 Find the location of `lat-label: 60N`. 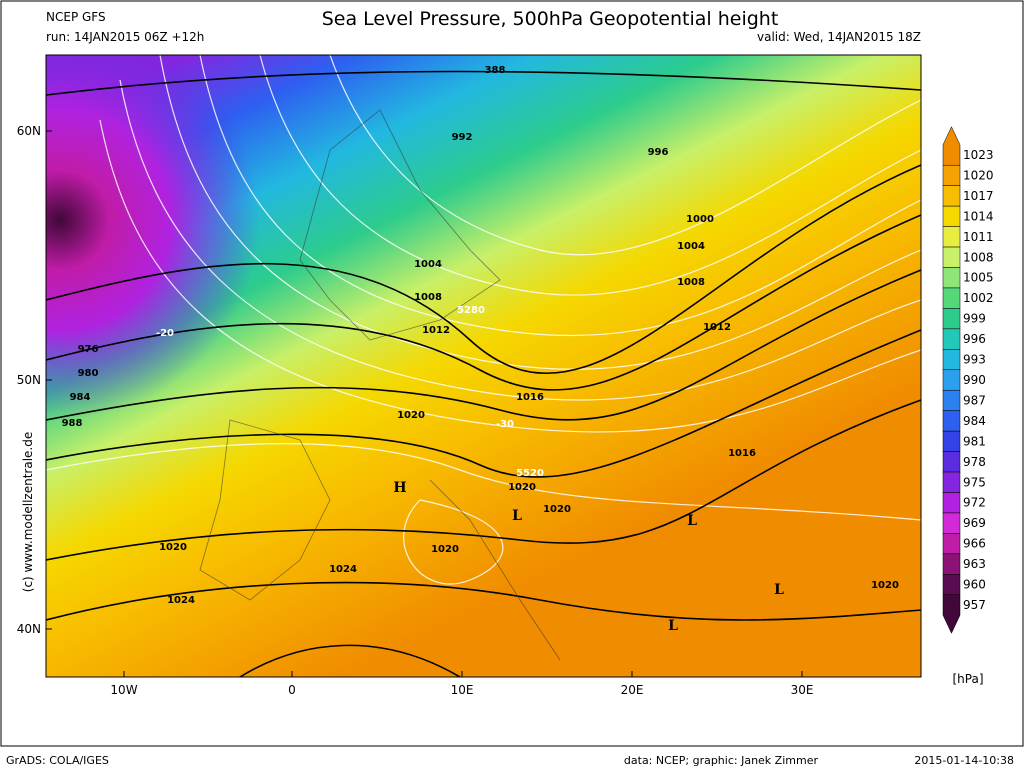

lat-label: 60N is located at coordinates (29, 131).